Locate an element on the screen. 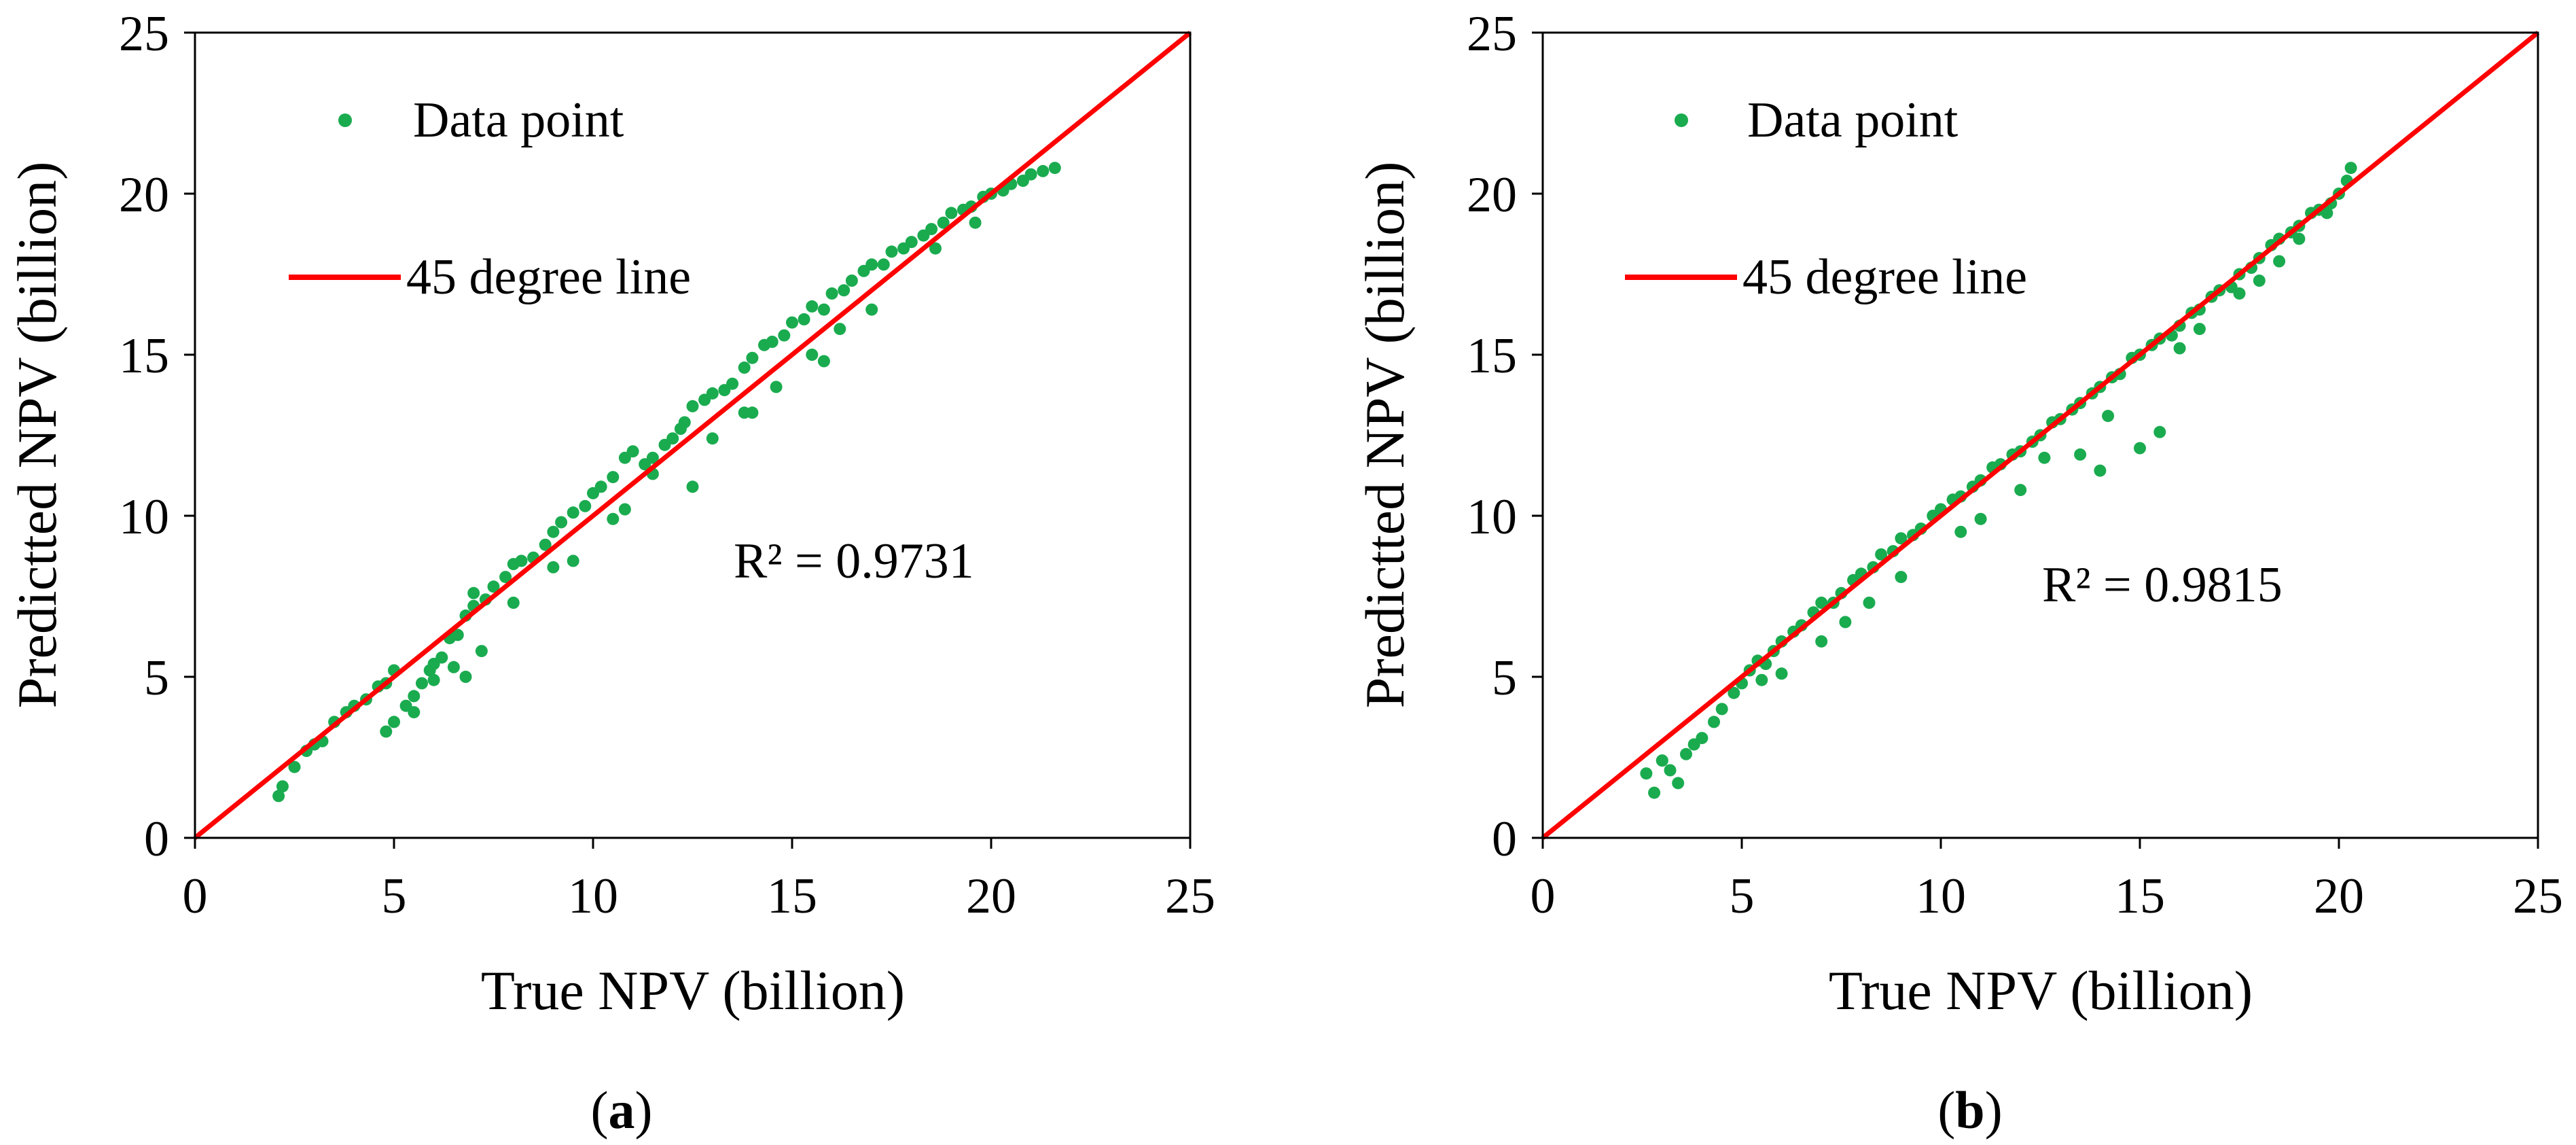 The height and width of the screenshot is (1145, 2576). y-tick-label: 20 is located at coordinates (1492, 195).